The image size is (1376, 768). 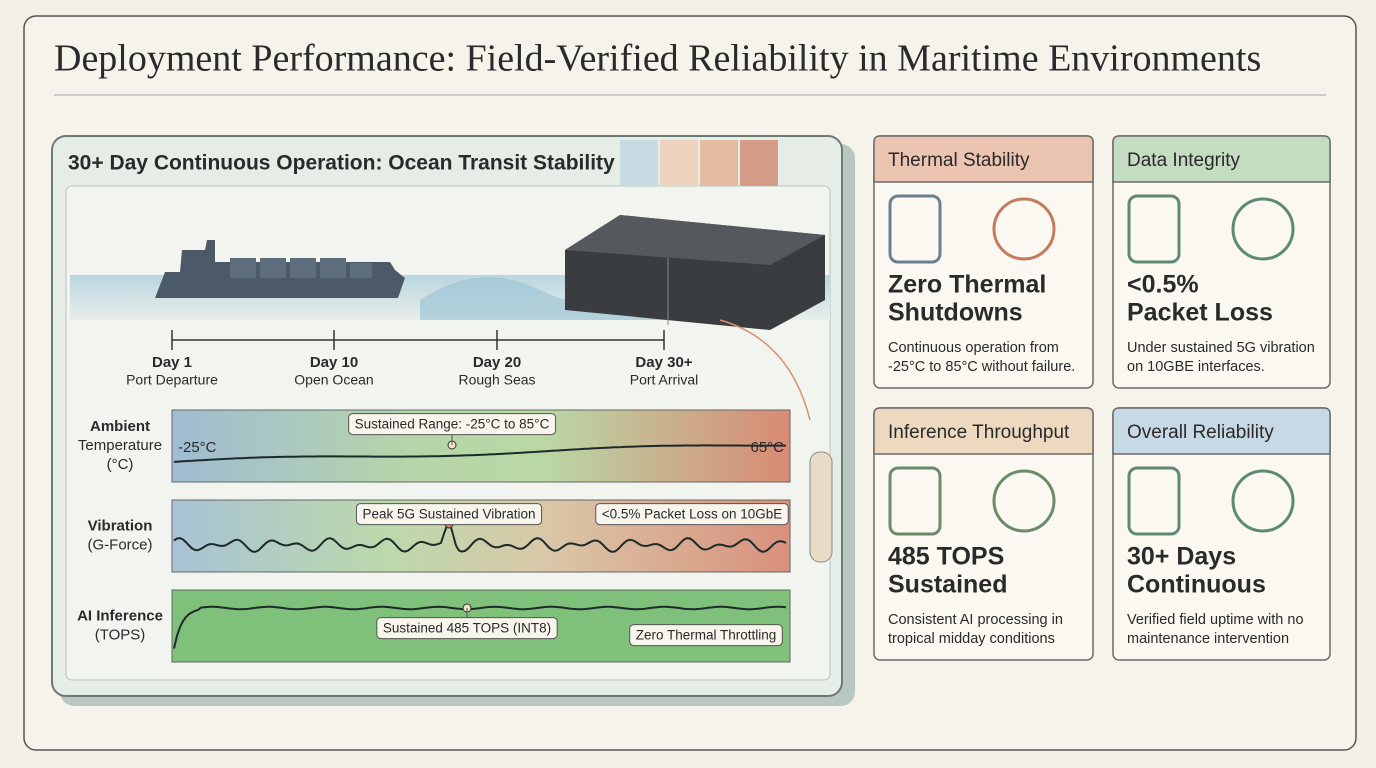 What do you see at coordinates (1215, 620) in the screenshot?
I see `card-text: Verified field uptime with no` at bounding box center [1215, 620].